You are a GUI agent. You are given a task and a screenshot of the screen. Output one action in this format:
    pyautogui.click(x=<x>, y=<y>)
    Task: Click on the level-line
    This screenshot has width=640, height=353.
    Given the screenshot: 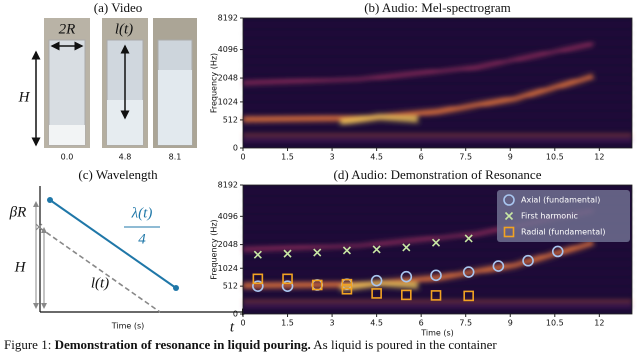 What is the action you would take?
    pyautogui.click(x=100, y=270)
    